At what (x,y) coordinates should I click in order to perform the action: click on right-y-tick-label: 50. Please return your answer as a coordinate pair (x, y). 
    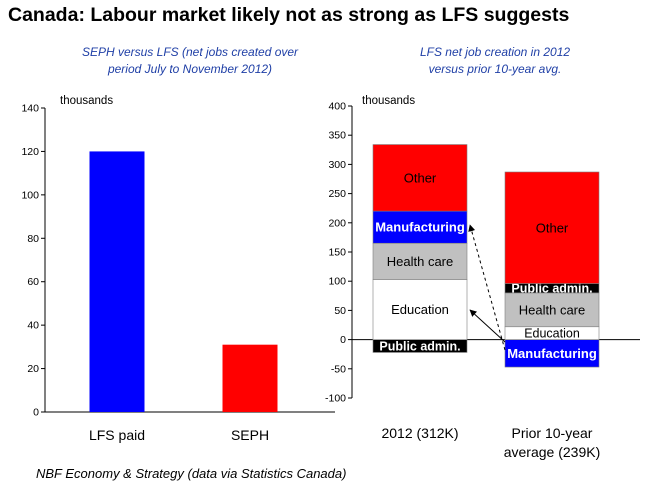
    Looking at the image, I should click on (340, 311).